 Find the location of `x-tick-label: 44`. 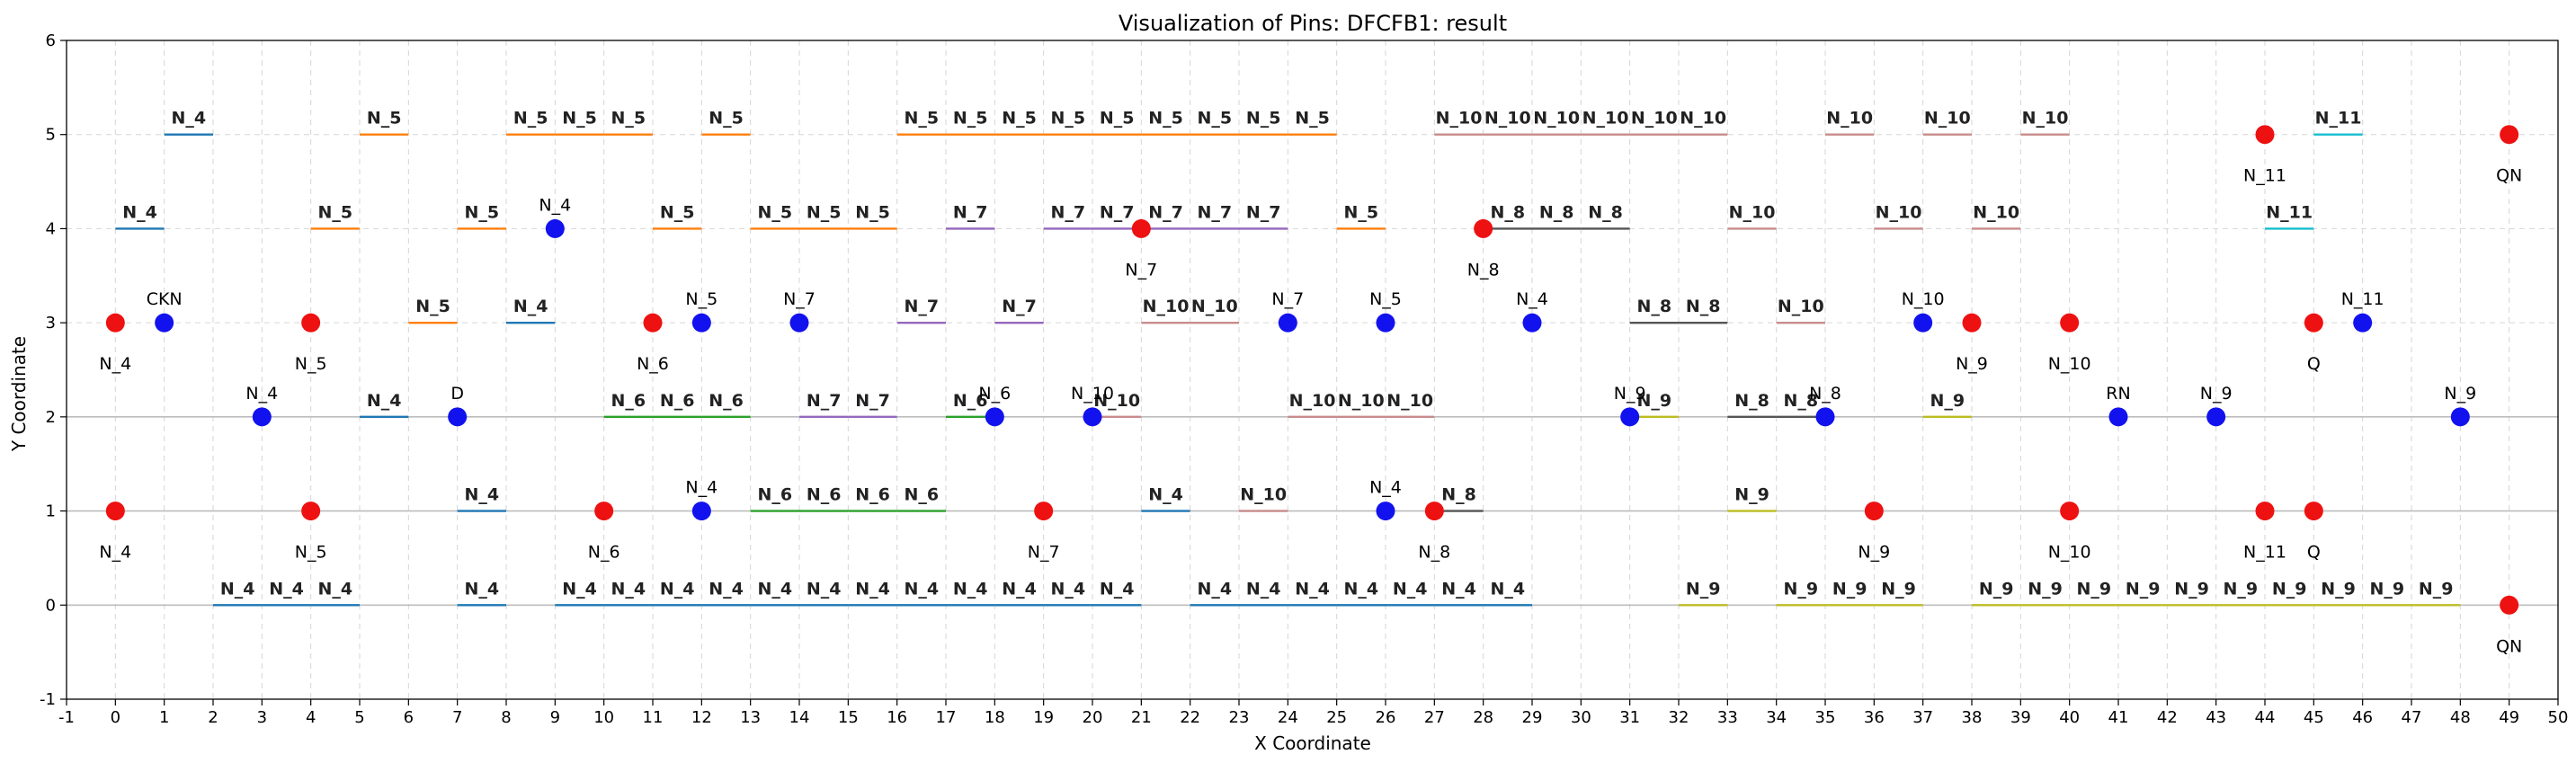

x-tick-label: 44 is located at coordinates (2266, 717).